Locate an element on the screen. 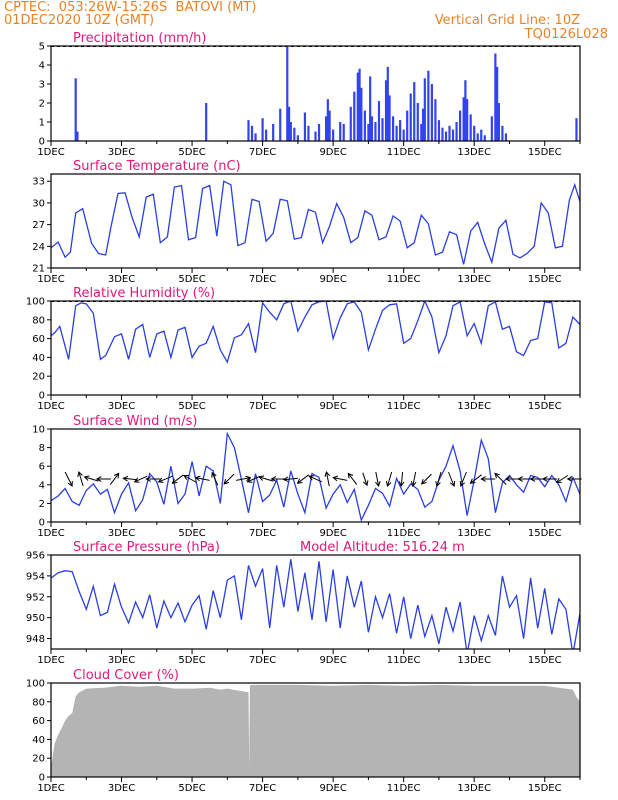 The image size is (618, 800). y-tick-label: 956 is located at coordinates (35, 556).